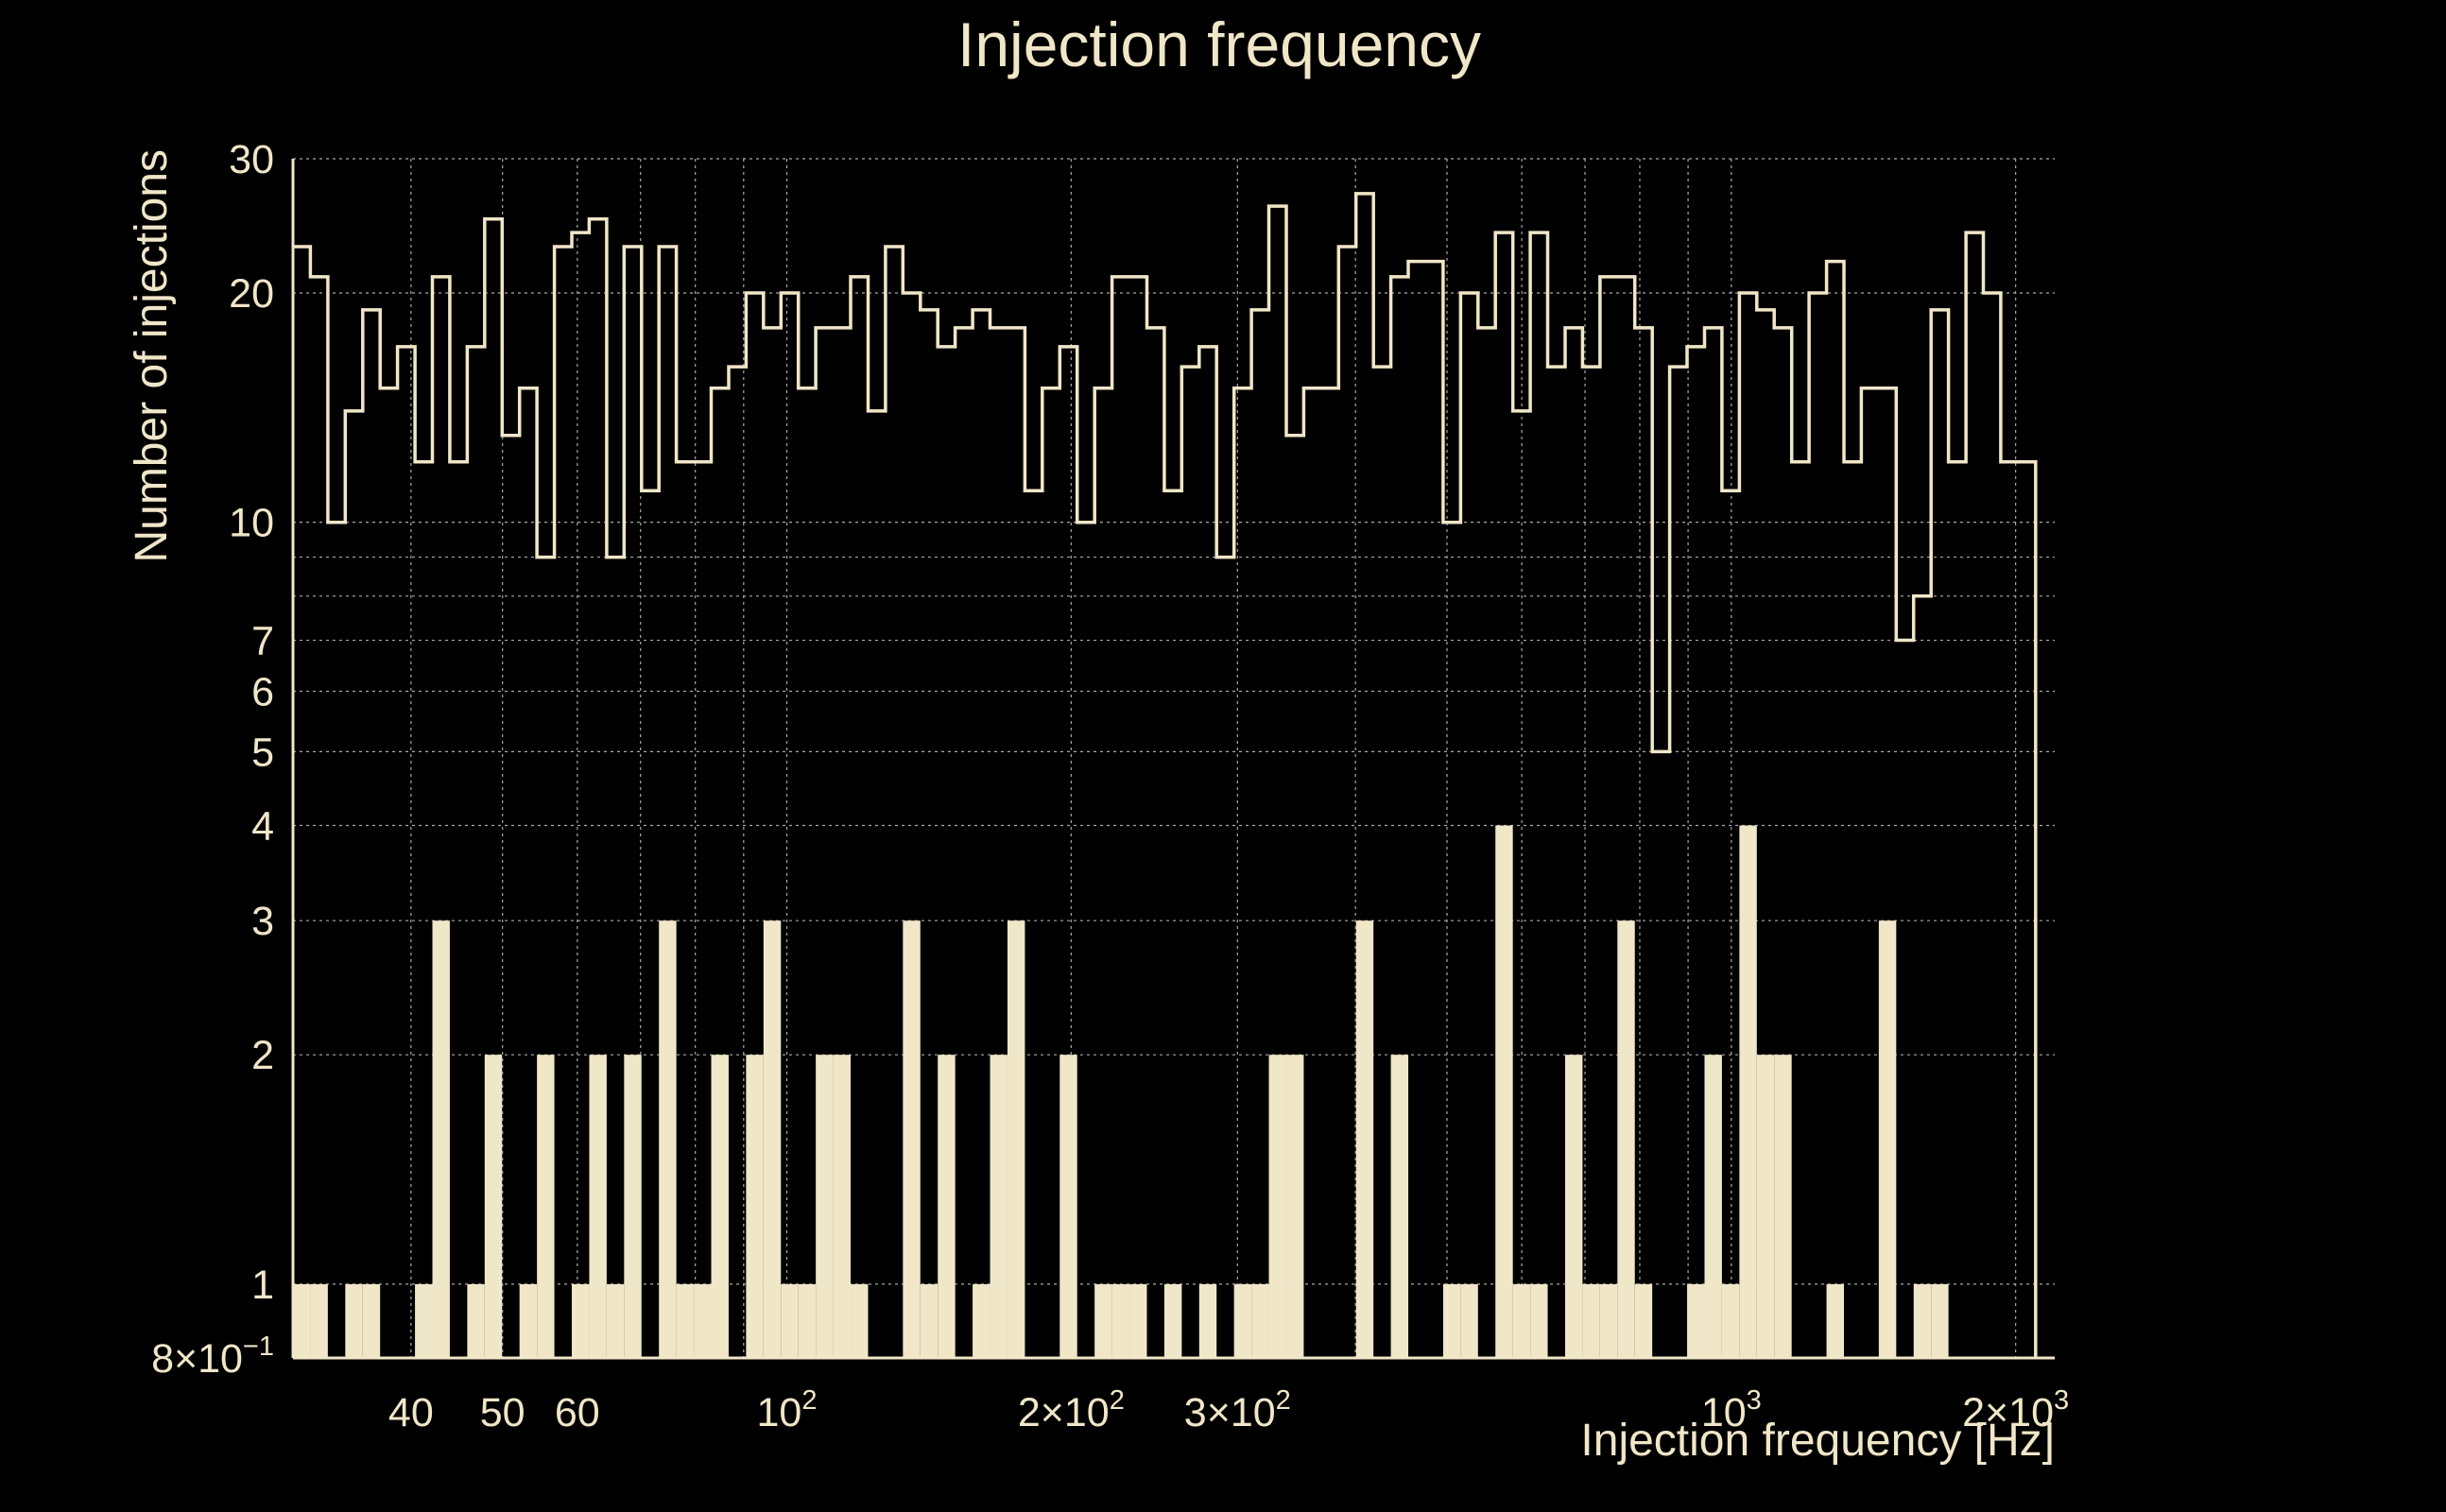  What do you see at coordinates (1237, 1410) in the screenshot?
I see `x-tick-label: 3×10²` at bounding box center [1237, 1410].